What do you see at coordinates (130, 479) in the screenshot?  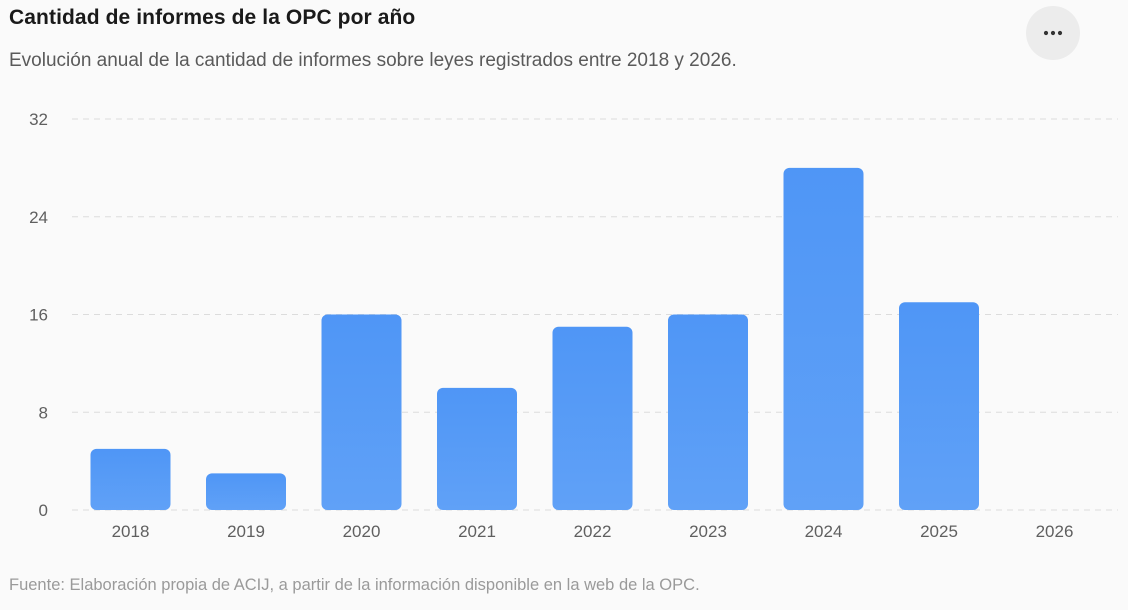 I see `bar-2018` at bounding box center [130, 479].